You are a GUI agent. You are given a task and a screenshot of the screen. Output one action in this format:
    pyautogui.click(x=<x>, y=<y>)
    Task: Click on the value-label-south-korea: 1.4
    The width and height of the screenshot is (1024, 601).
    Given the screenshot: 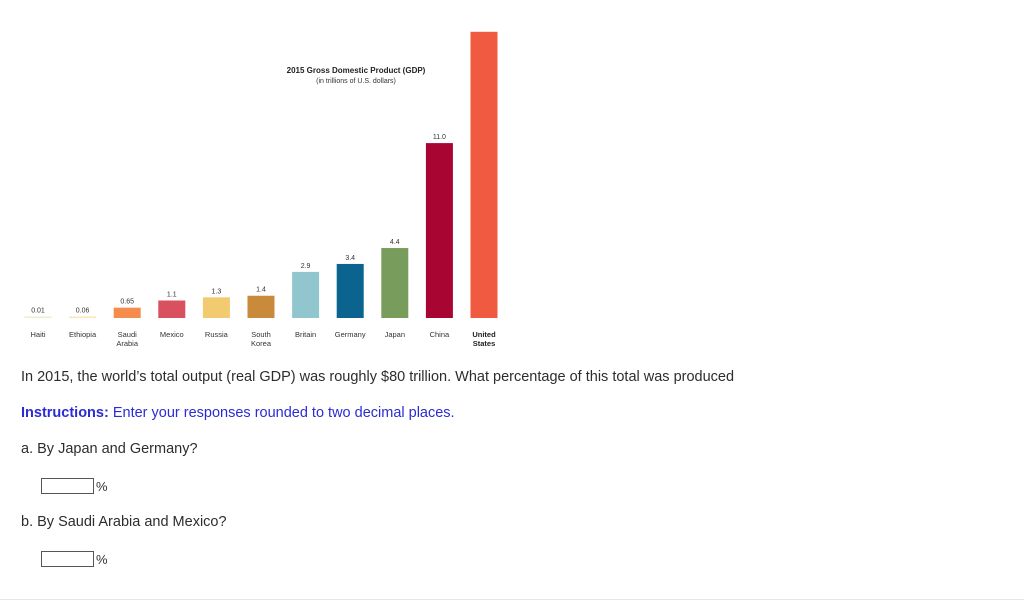 What is the action you would take?
    pyautogui.click(x=261, y=290)
    